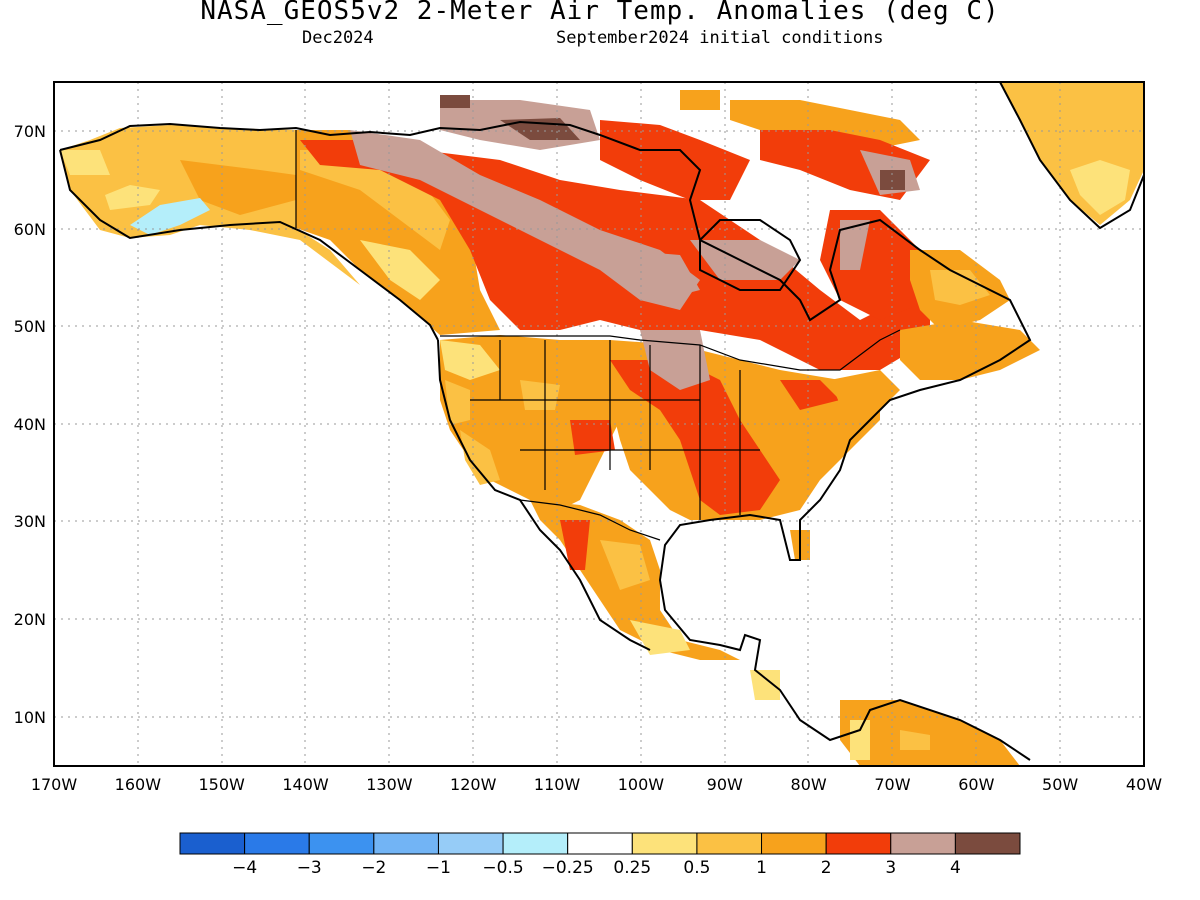  Describe the element at coordinates (641, 784) in the screenshot. I see `lon-tick-label: 100W` at that location.